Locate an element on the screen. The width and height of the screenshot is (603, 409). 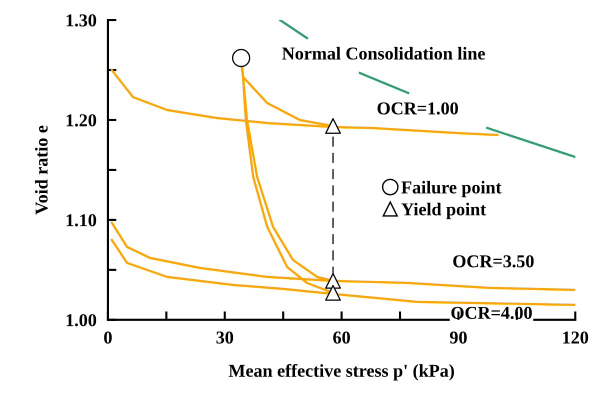
annotation: OCR=1.00 is located at coordinates (418, 108).